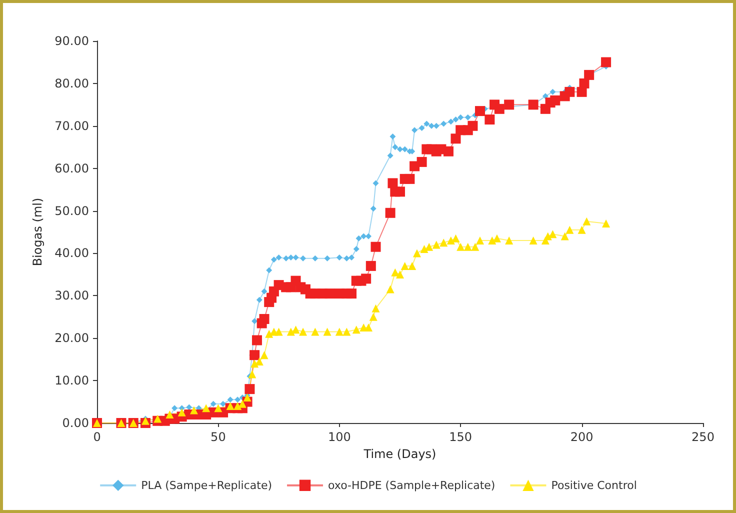 The image size is (736, 513). What do you see at coordinates (399, 453) in the screenshot?
I see `x-axis-title: Time (Days)` at bounding box center [399, 453].